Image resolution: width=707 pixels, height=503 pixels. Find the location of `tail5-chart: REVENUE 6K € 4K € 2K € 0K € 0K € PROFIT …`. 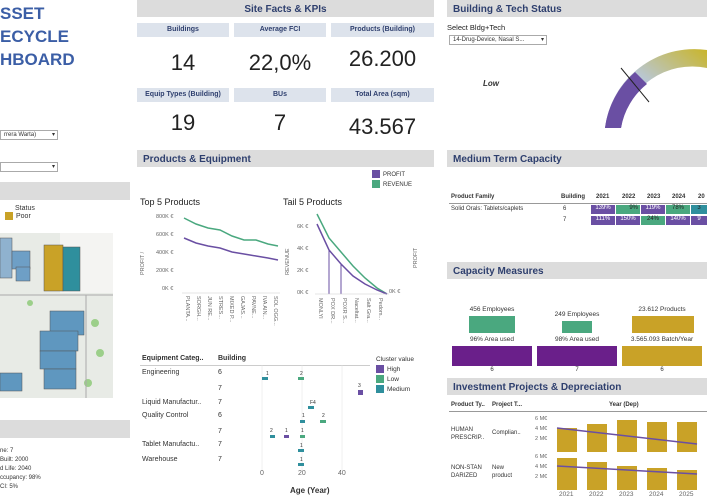

tail5-chart: REVENUE 6K € 4K € 2K € 0K € 0K € PROFIT … is located at coordinates (358, 277).